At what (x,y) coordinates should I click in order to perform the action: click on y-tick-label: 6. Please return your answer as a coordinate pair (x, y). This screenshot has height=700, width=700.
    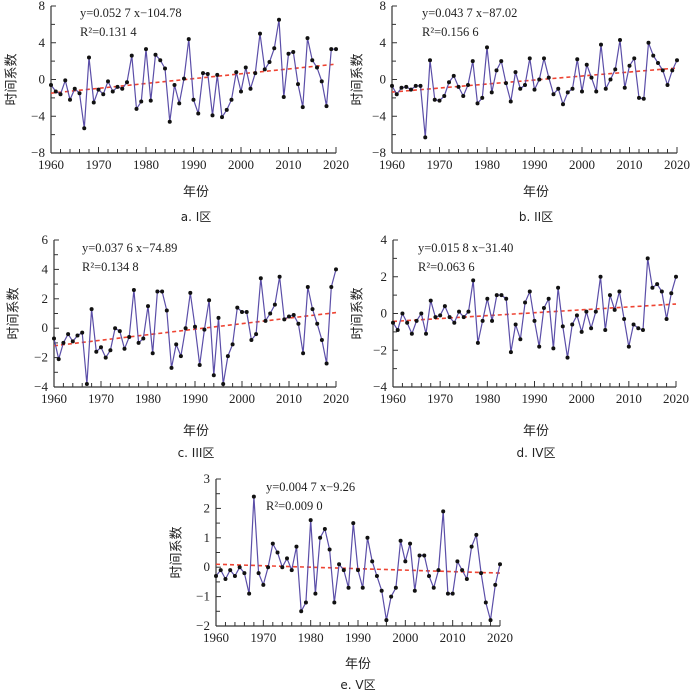
    Looking at the image, I should click on (45, 239).